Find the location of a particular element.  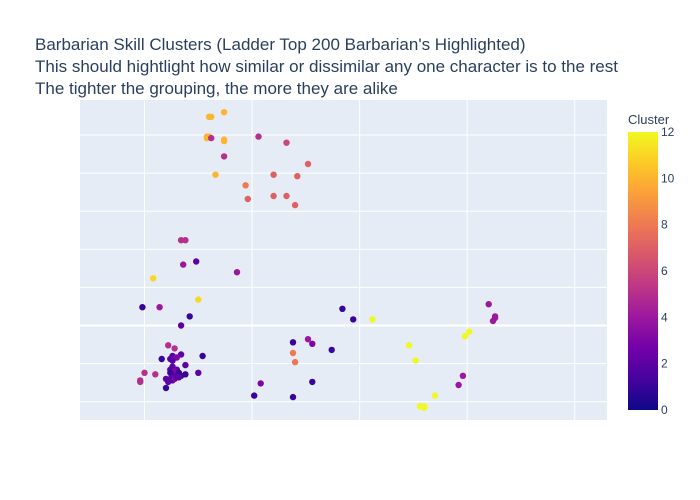

colorbar-tick-label: 6 is located at coordinates (664, 271).